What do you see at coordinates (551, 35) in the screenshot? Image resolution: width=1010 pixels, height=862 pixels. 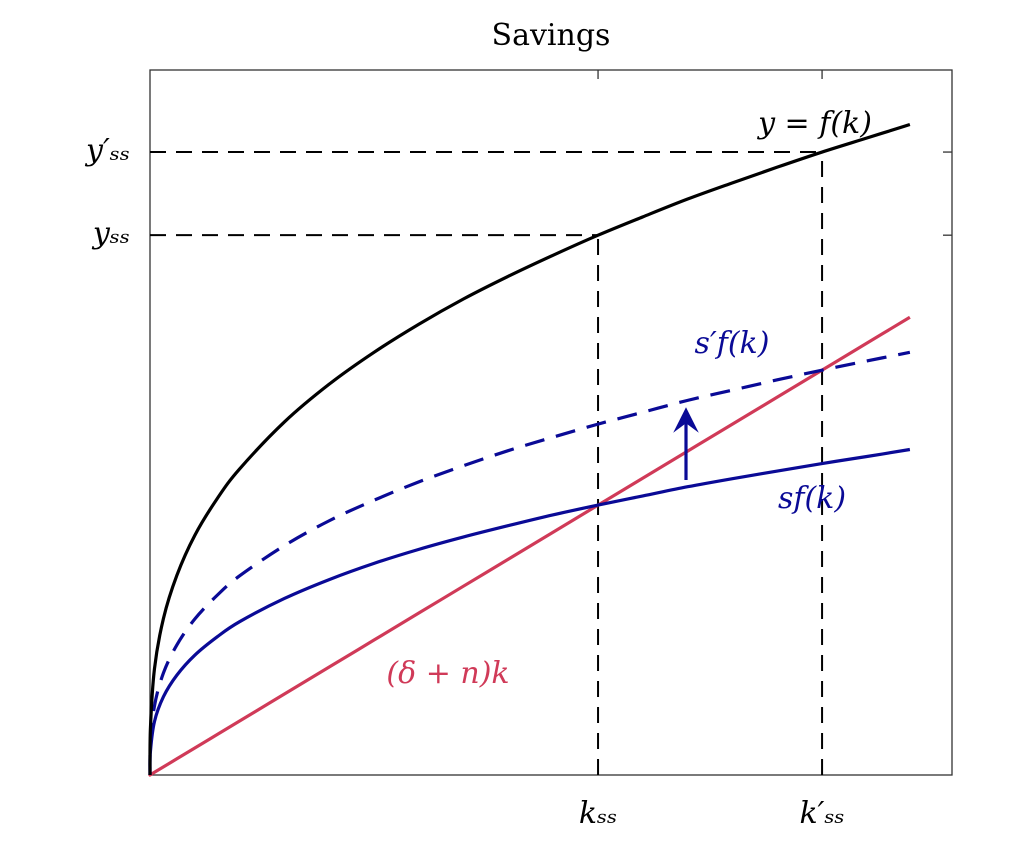 I see `chart-title: Savings` at bounding box center [551, 35].